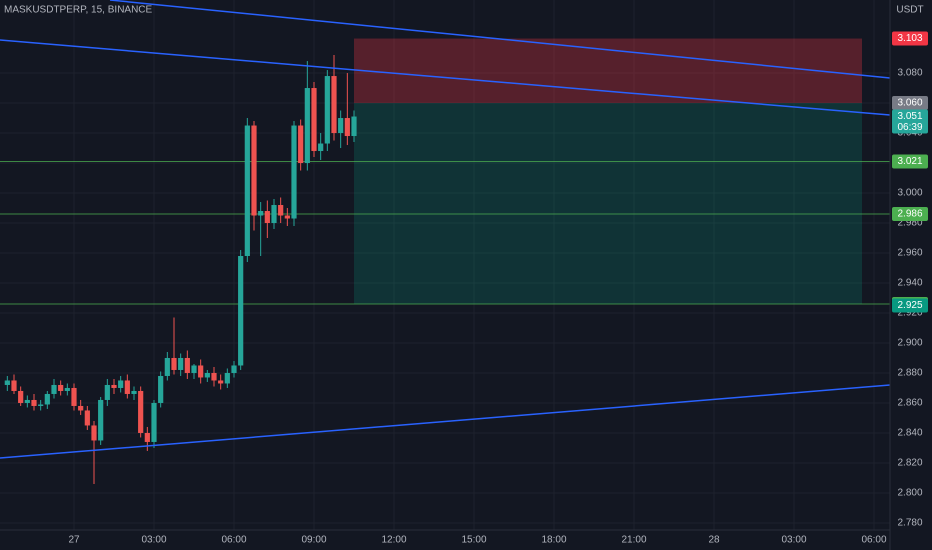 This screenshot has width=932, height=550. Describe the element at coordinates (909, 193) in the screenshot. I see `y-tick-label: 3.000` at that location.